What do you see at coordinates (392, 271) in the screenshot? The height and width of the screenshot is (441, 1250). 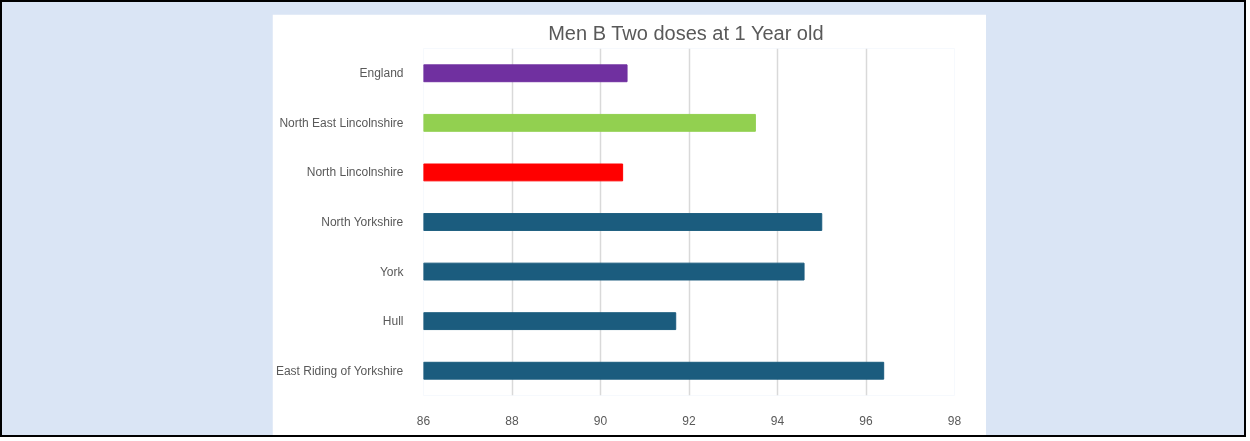 I see `y-tick-label: York` at bounding box center [392, 271].